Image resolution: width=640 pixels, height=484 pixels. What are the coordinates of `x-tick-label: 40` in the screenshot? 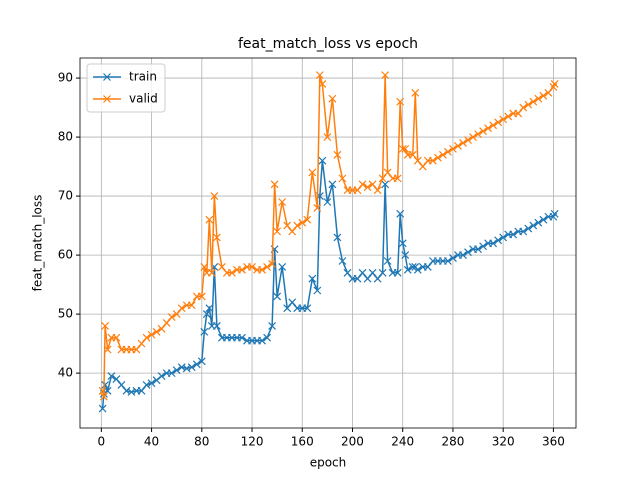 It's located at (151, 442).